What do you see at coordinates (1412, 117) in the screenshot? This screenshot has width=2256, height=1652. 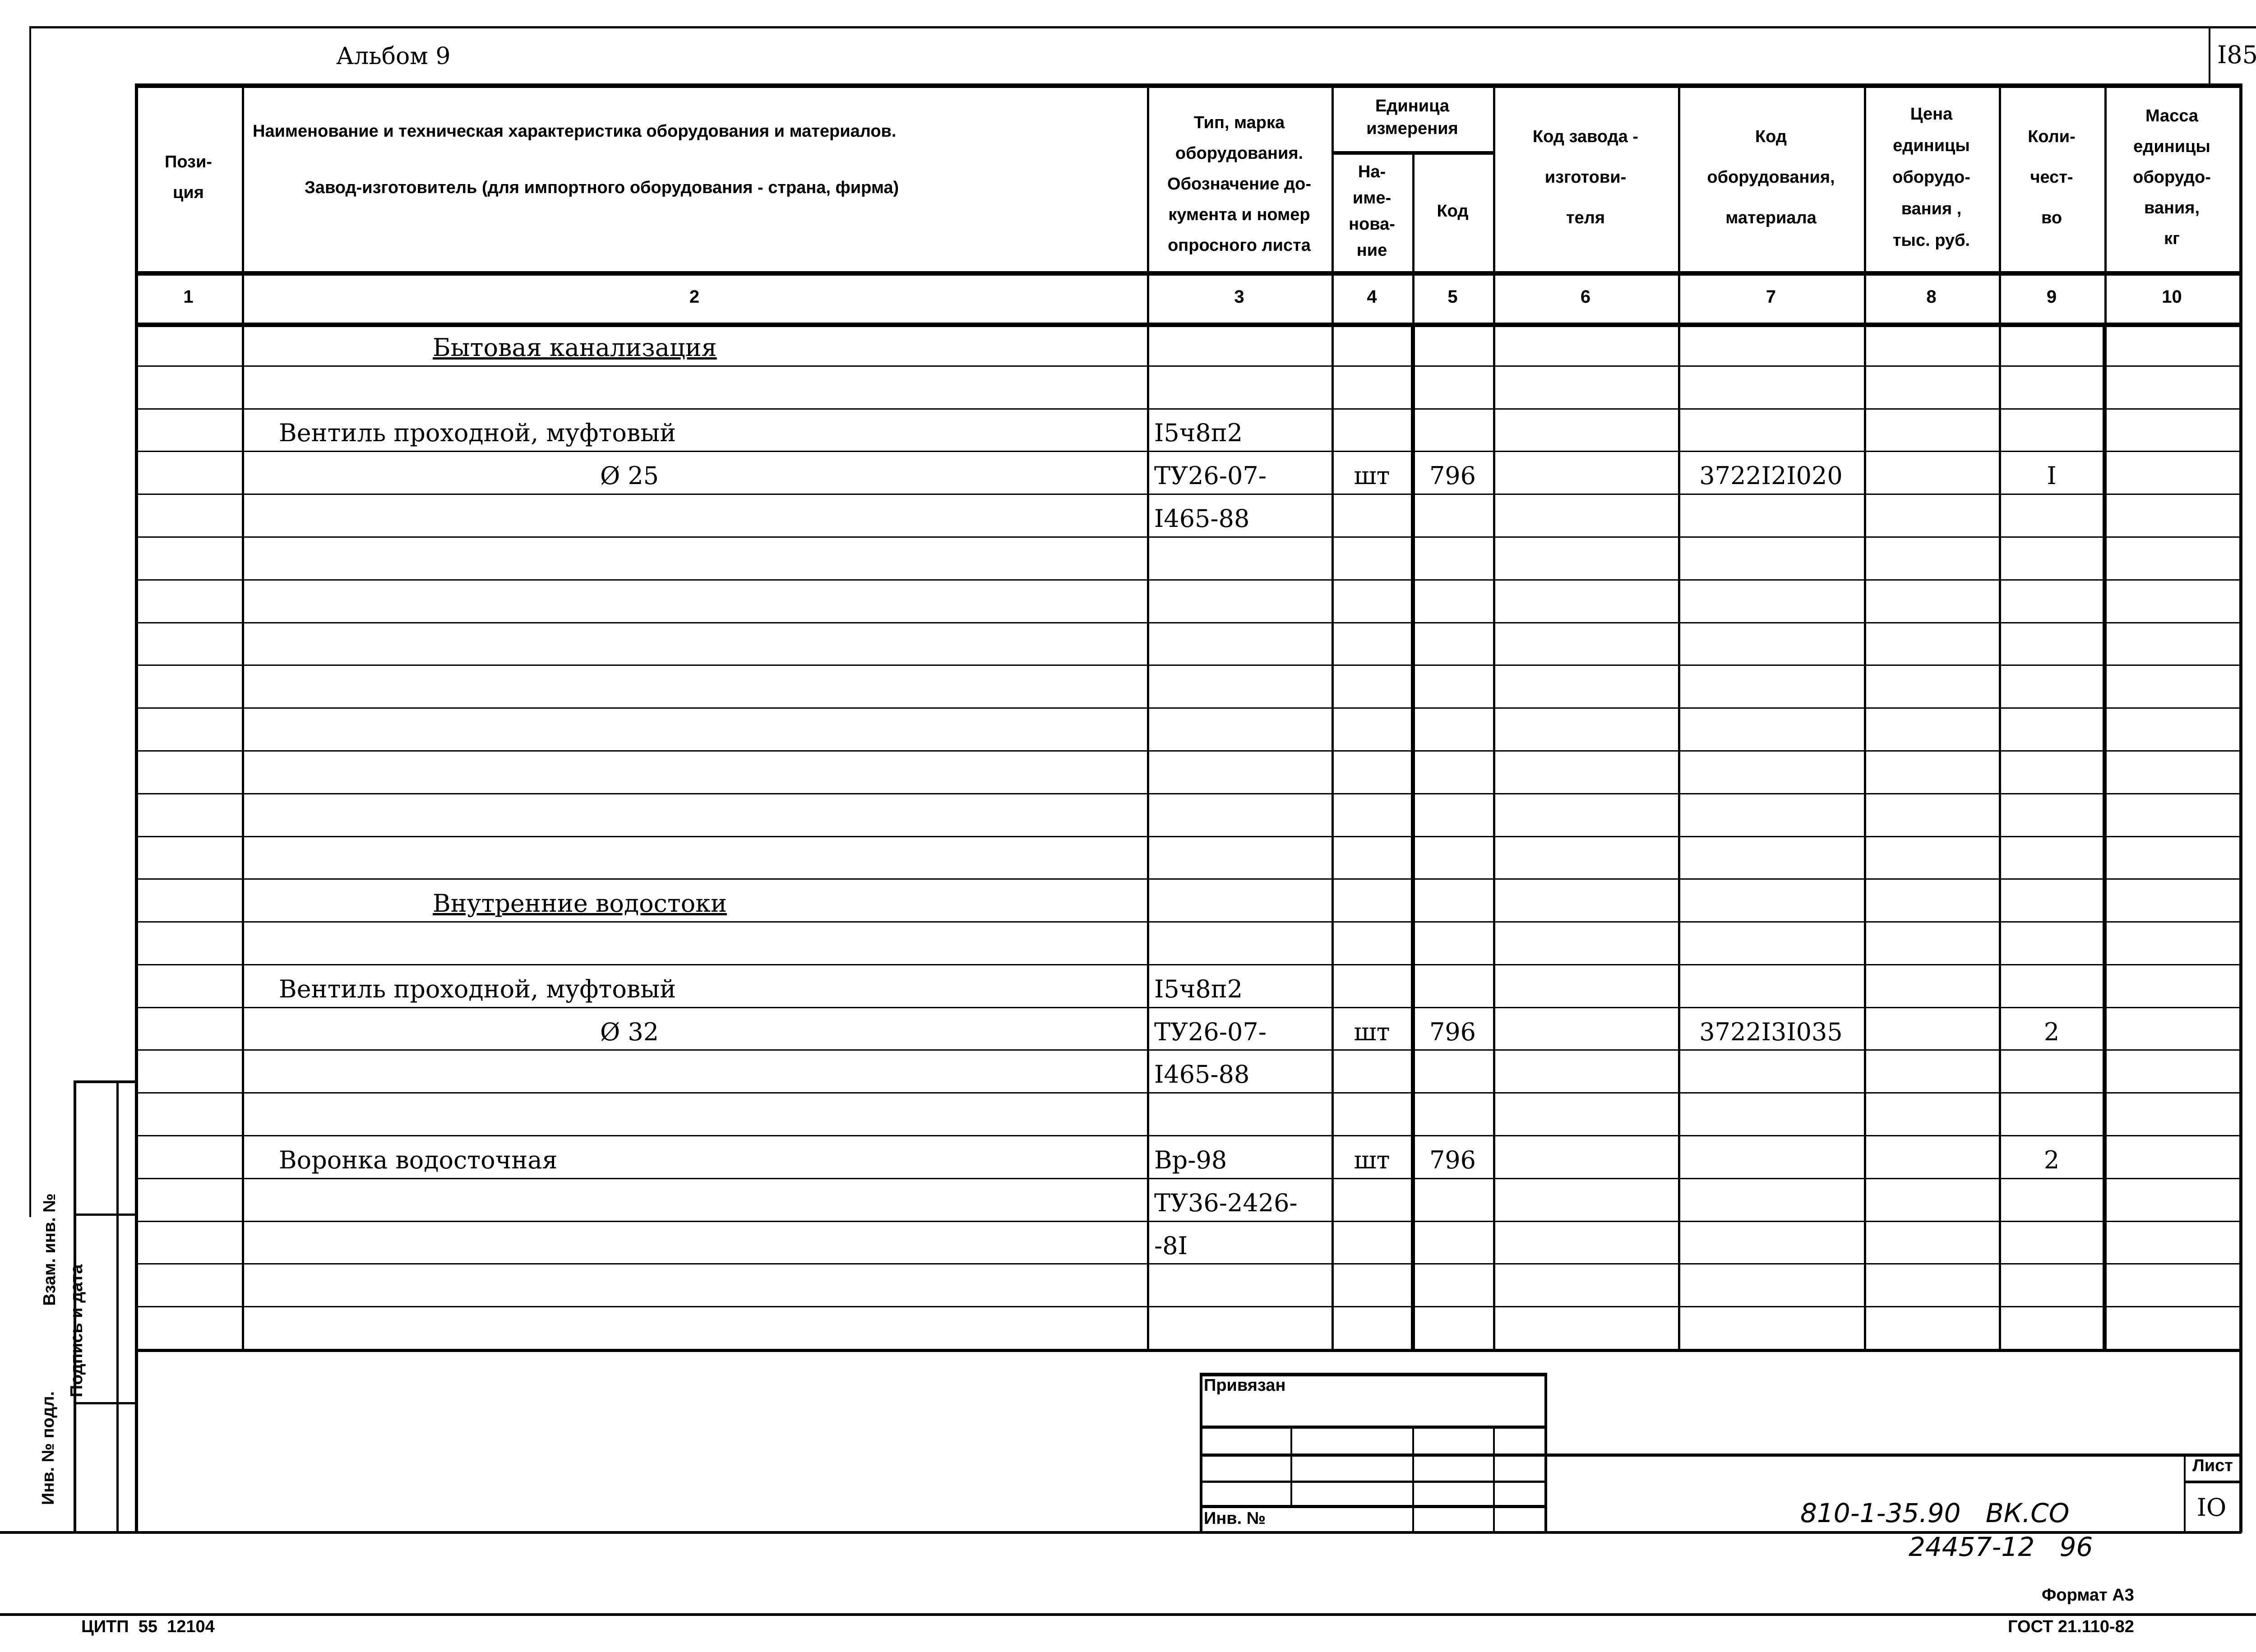 I see `header-unit-group: Единица измерения` at bounding box center [1412, 117].